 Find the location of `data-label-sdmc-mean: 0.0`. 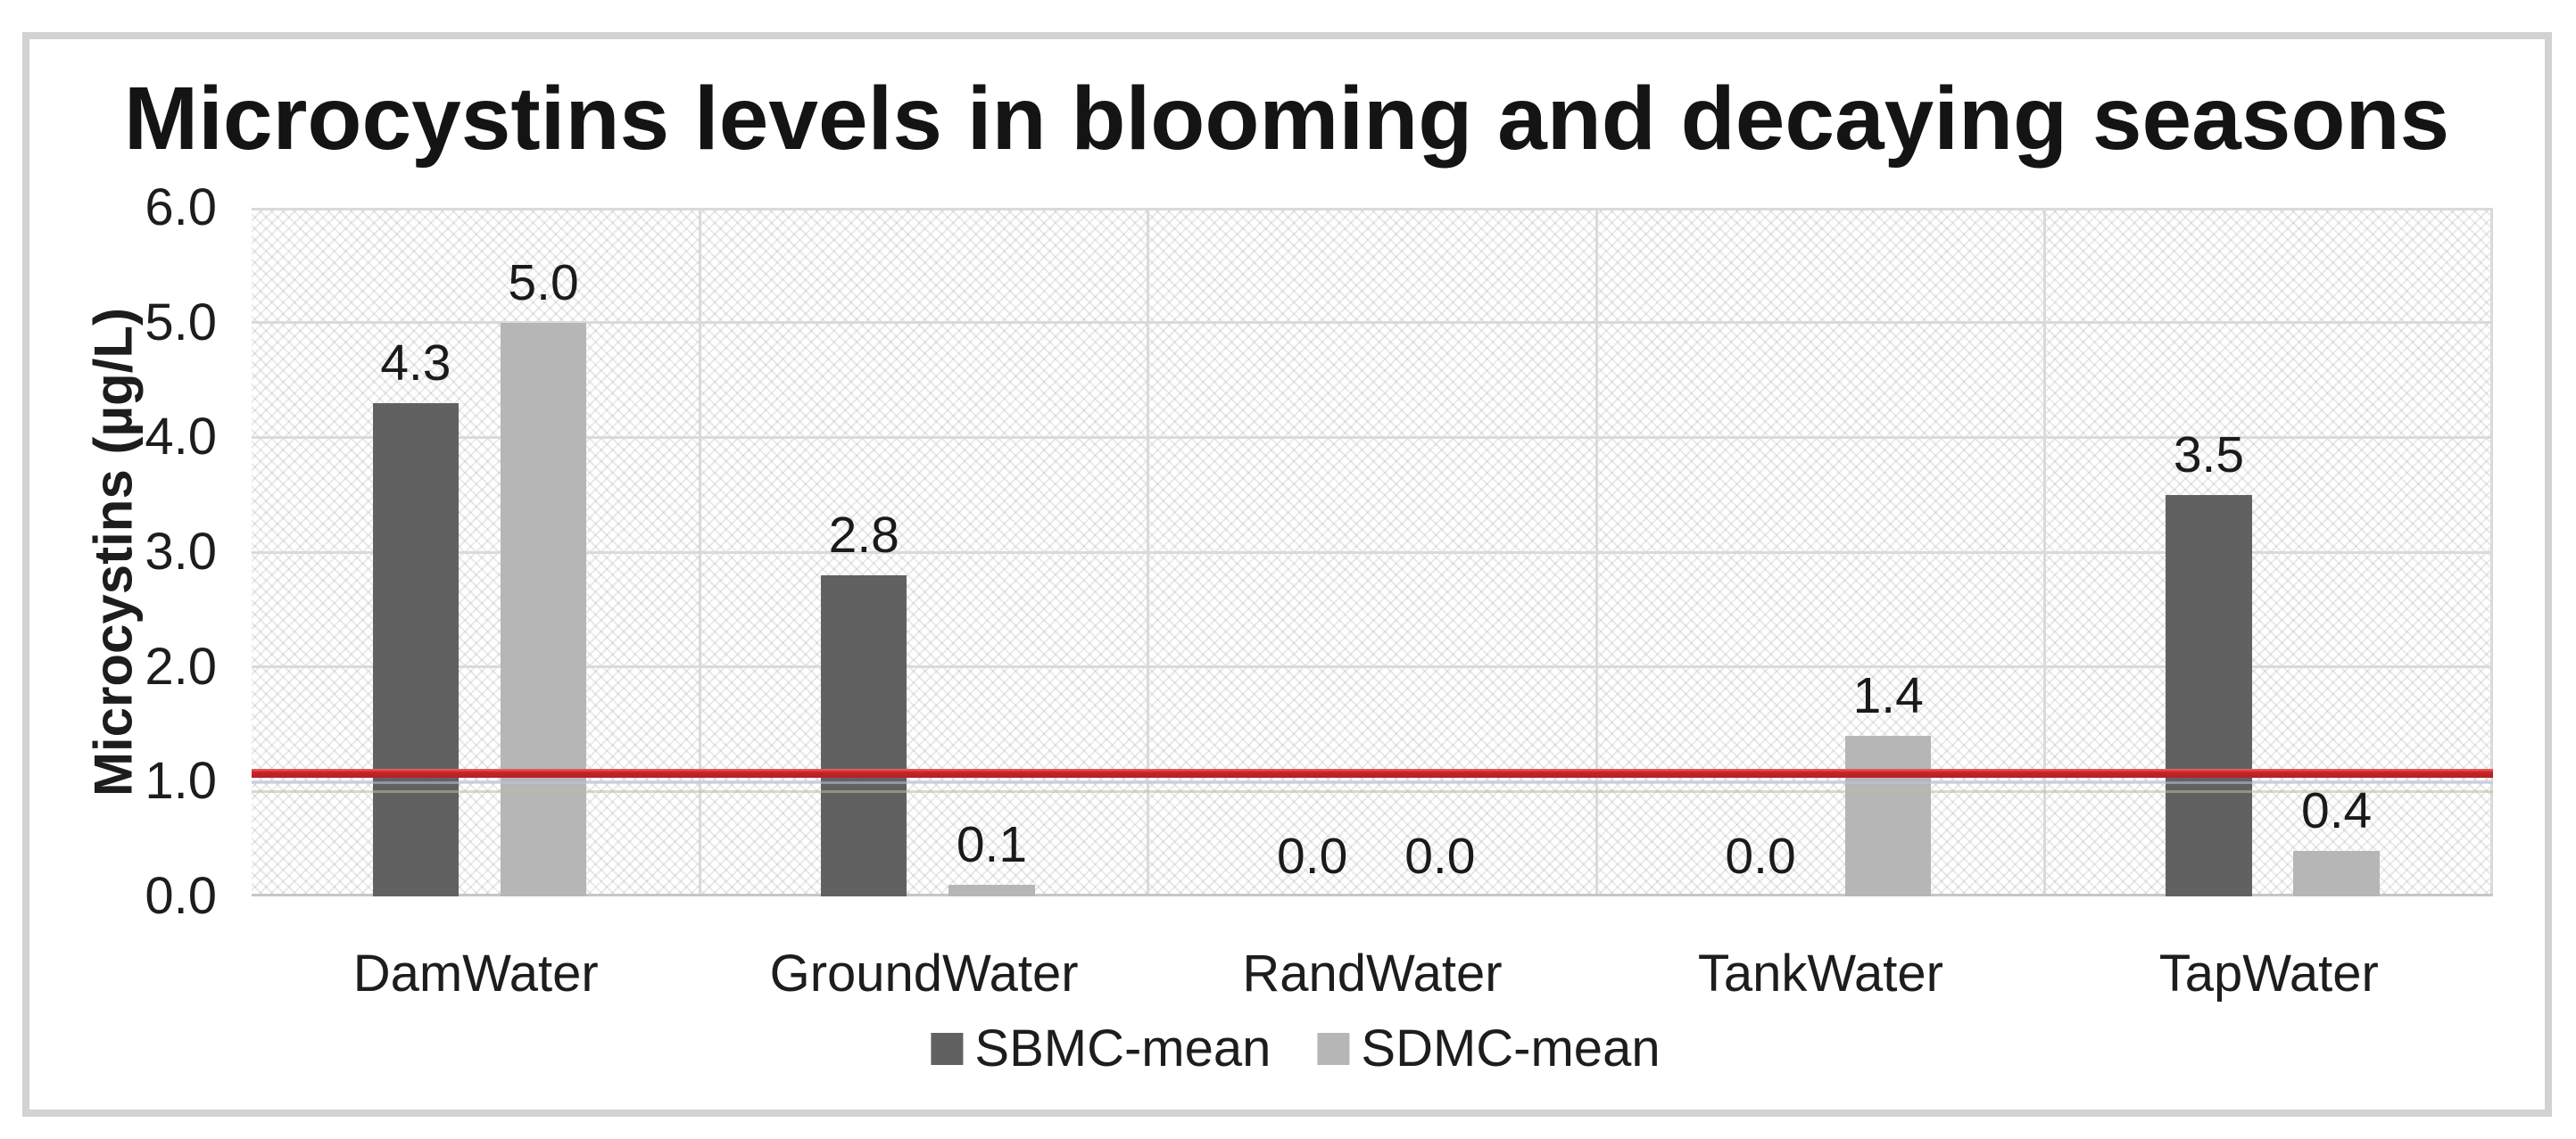

data-label-sdmc-mean: 0.0 is located at coordinates (1440, 856).